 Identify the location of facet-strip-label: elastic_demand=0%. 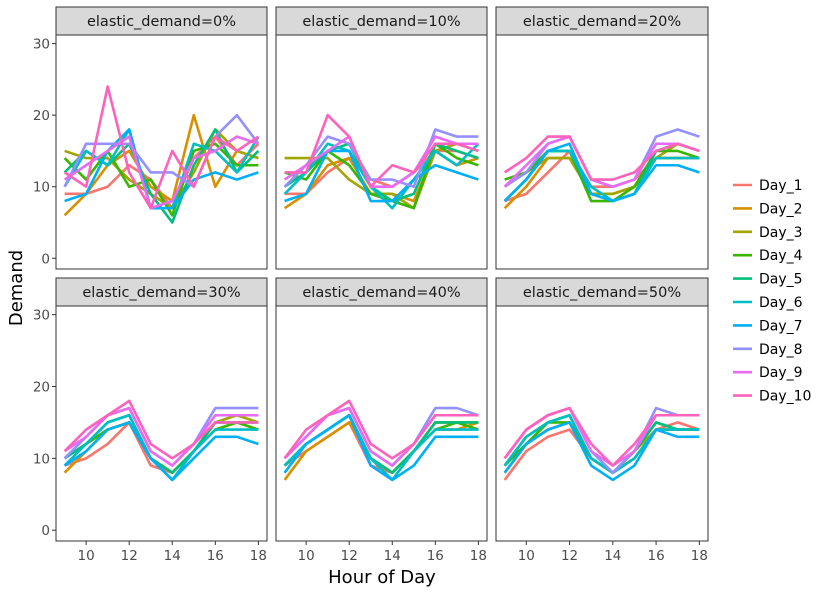
(161, 22).